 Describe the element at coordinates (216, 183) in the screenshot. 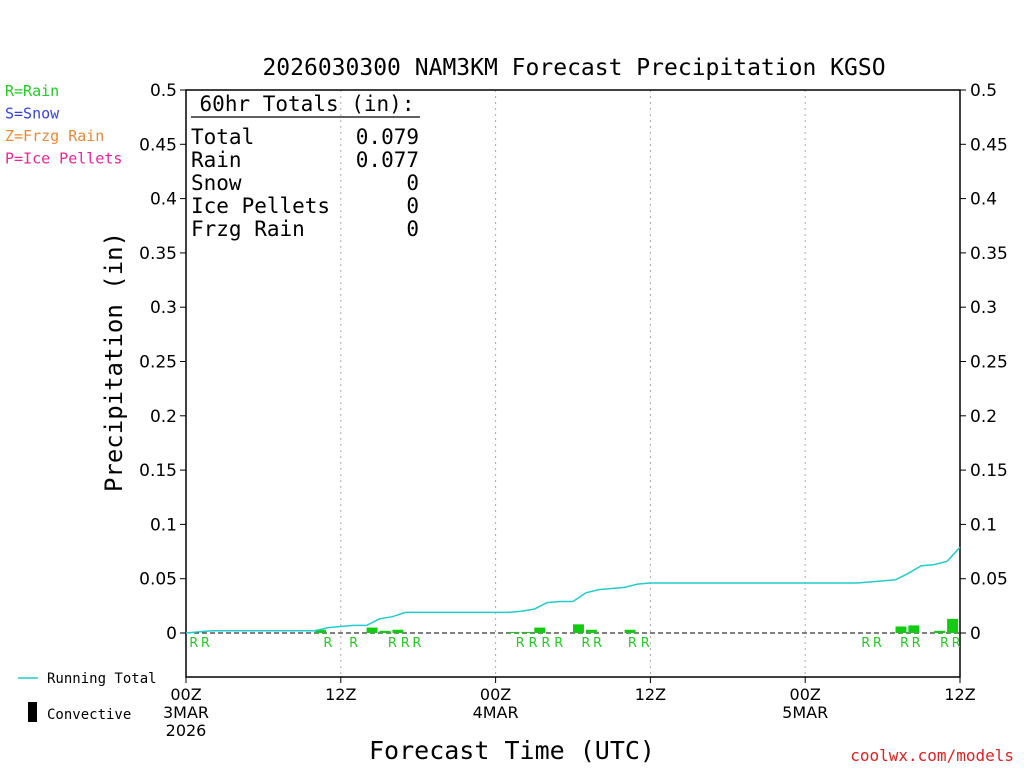

I see `totals-label: Snow` at that location.